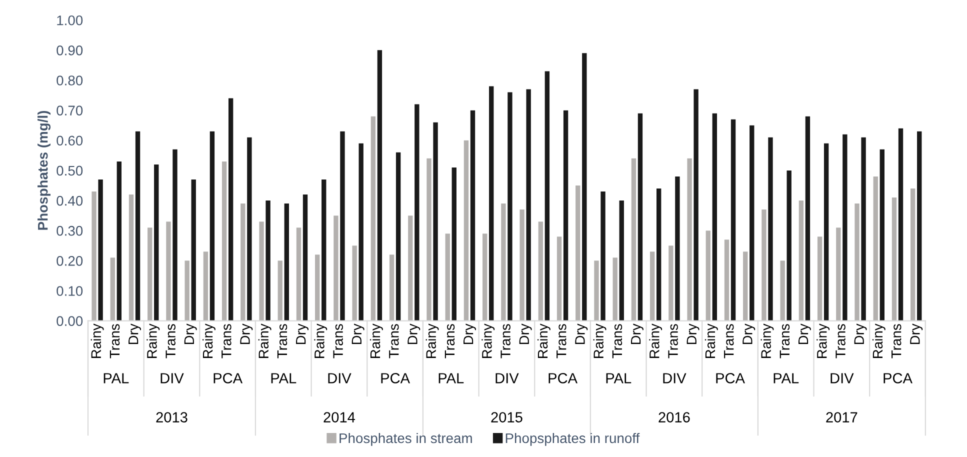  What do you see at coordinates (69, 231) in the screenshot?
I see `y-tick-label: 0.30` at bounding box center [69, 231].